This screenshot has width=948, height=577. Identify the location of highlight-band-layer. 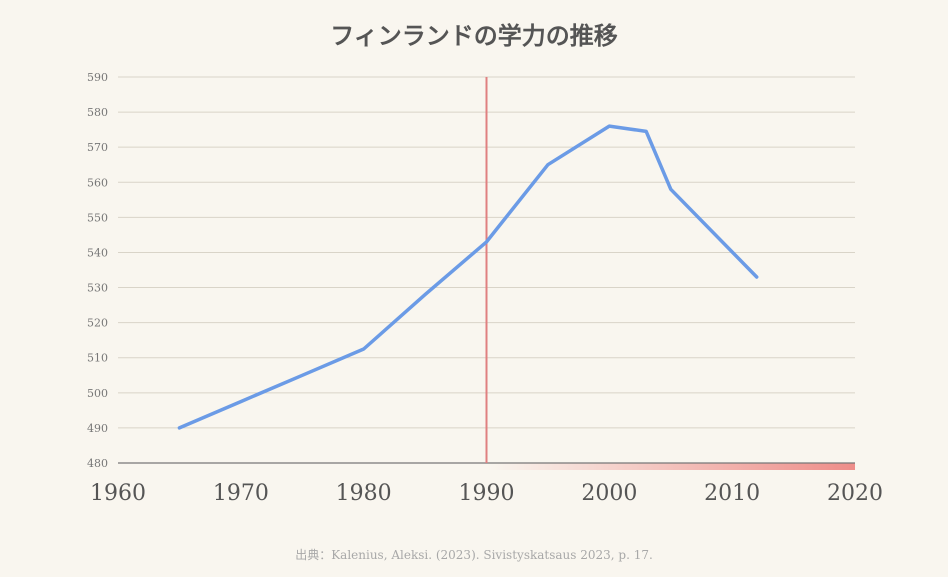
(670, 466).